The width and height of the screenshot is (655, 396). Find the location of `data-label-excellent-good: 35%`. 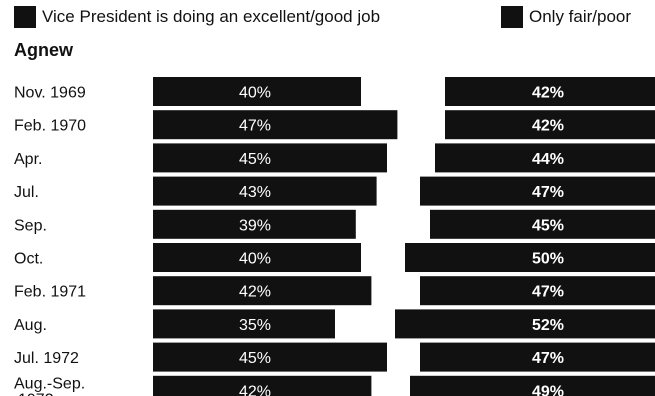

data-label-excellent-good: 35% is located at coordinates (255, 325).